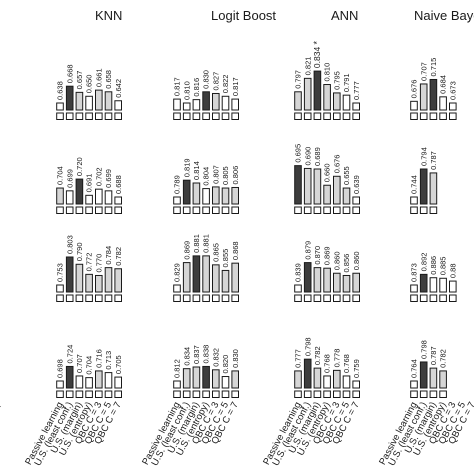 The image size is (474, 474). Describe the element at coordinates (98, 358) in the screenshot. I see `data-label: 0.716` at that location.